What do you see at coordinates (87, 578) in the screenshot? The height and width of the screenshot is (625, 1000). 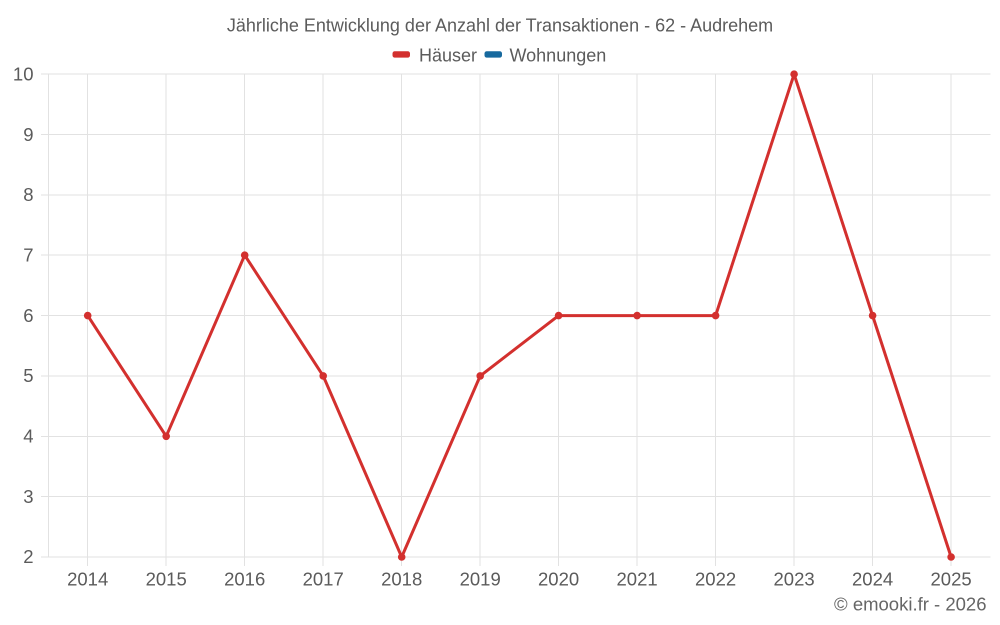 I see `svg-text: 2014` at bounding box center [87, 578].